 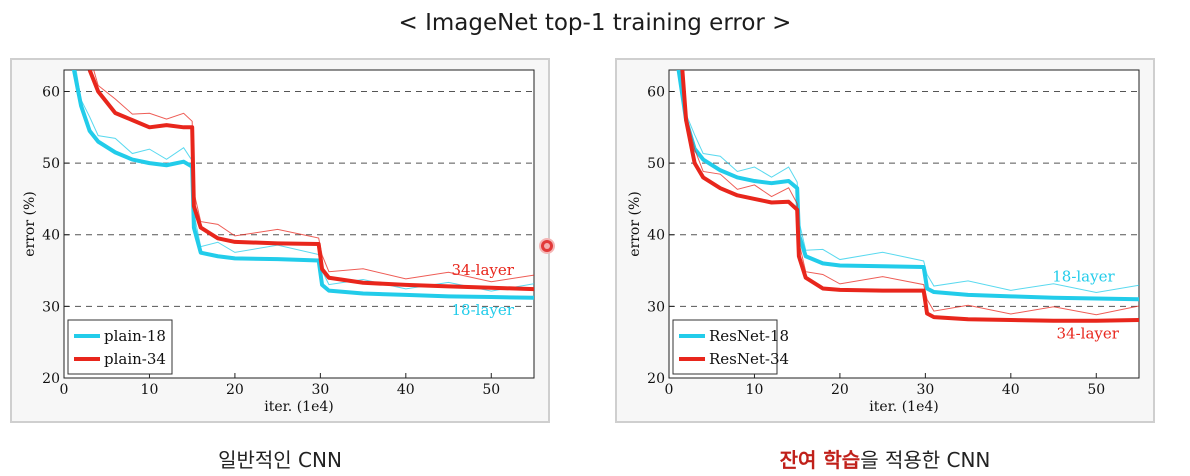 I want to click on caption-plain-text: 일반적인 CNN, so click(x=280, y=460).